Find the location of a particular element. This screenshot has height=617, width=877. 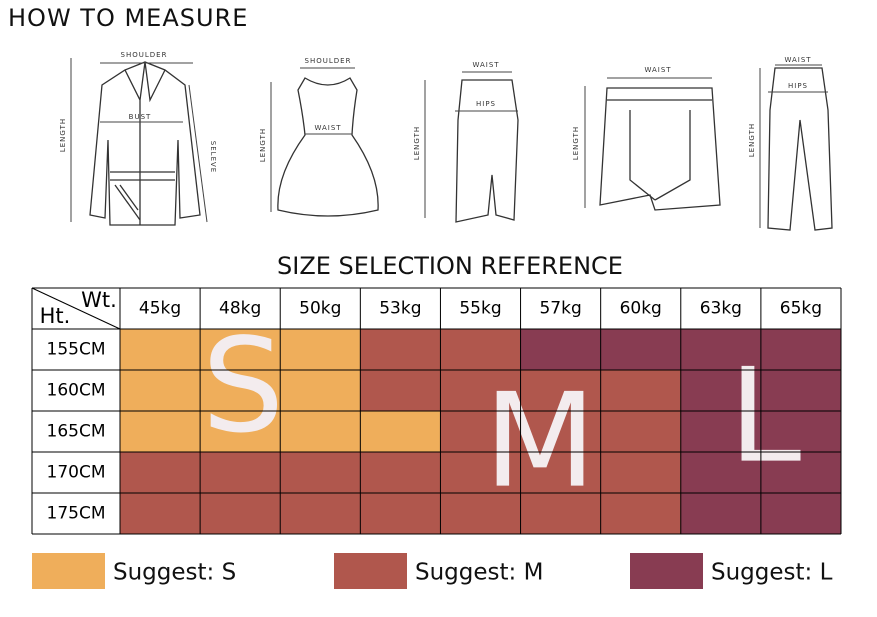

pants-drawing: WAIST HIPS LENGTH is located at coordinates (790, 143).